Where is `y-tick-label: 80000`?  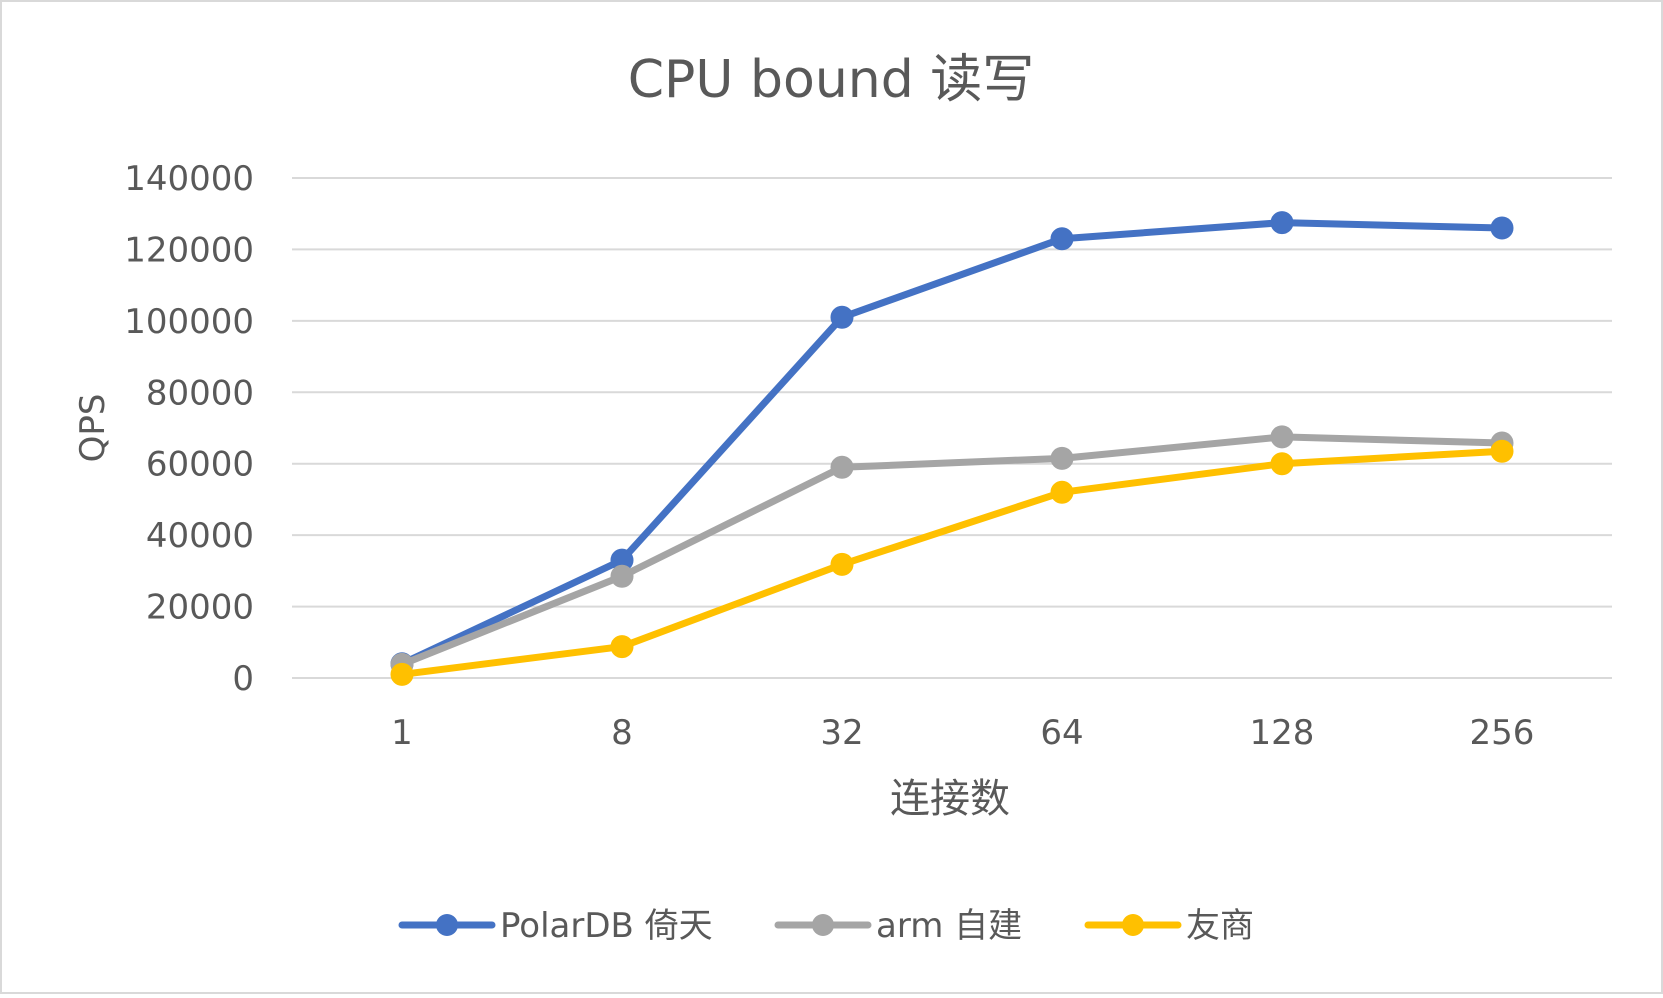 y-tick-label: 80000 is located at coordinates (200, 393).